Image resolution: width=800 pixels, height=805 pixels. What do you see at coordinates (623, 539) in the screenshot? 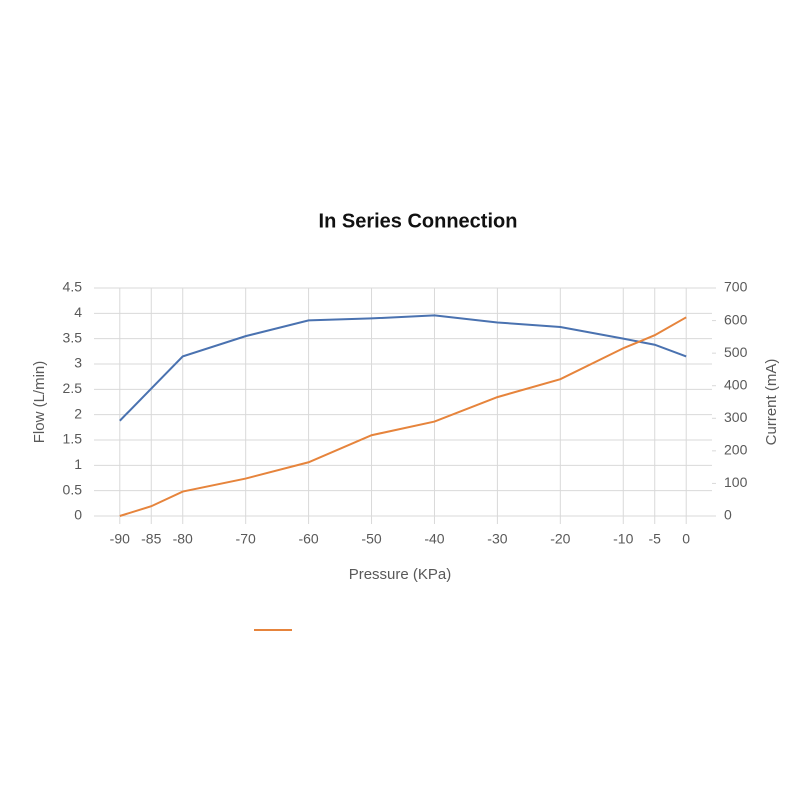
I see `x-tick-label: -10` at bounding box center [623, 539].